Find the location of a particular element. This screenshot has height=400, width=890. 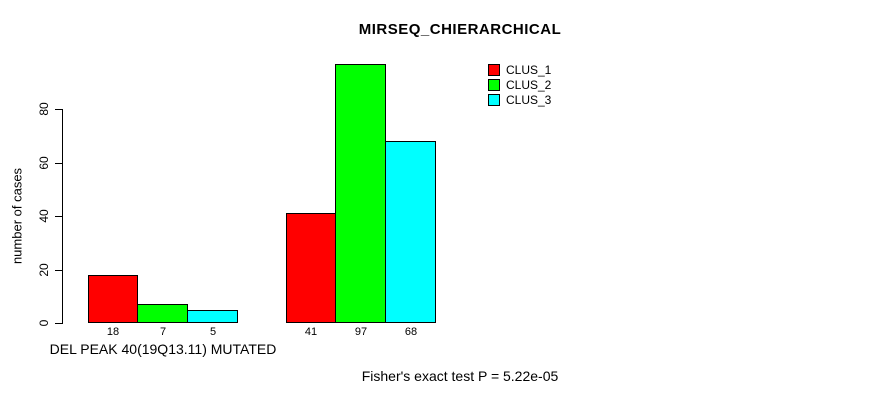

bar-value-label: 41 is located at coordinates (311, 332).